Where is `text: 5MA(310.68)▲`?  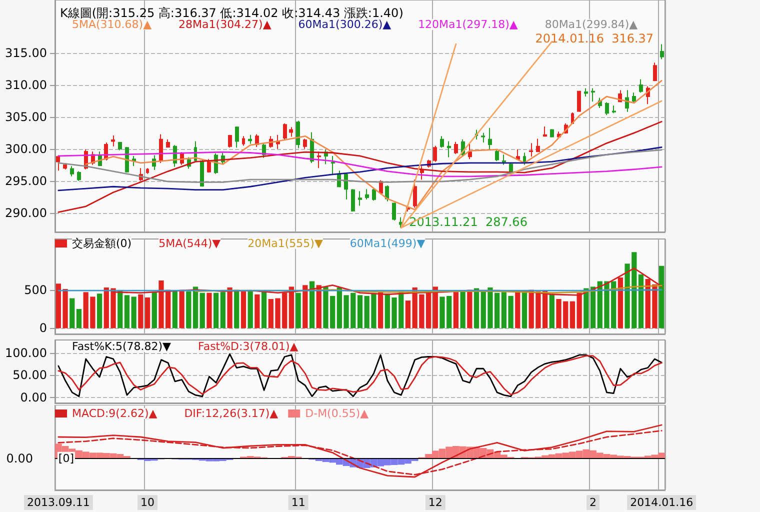
text: 5MA(310.68)▲ is located at coordinates (112, 24).